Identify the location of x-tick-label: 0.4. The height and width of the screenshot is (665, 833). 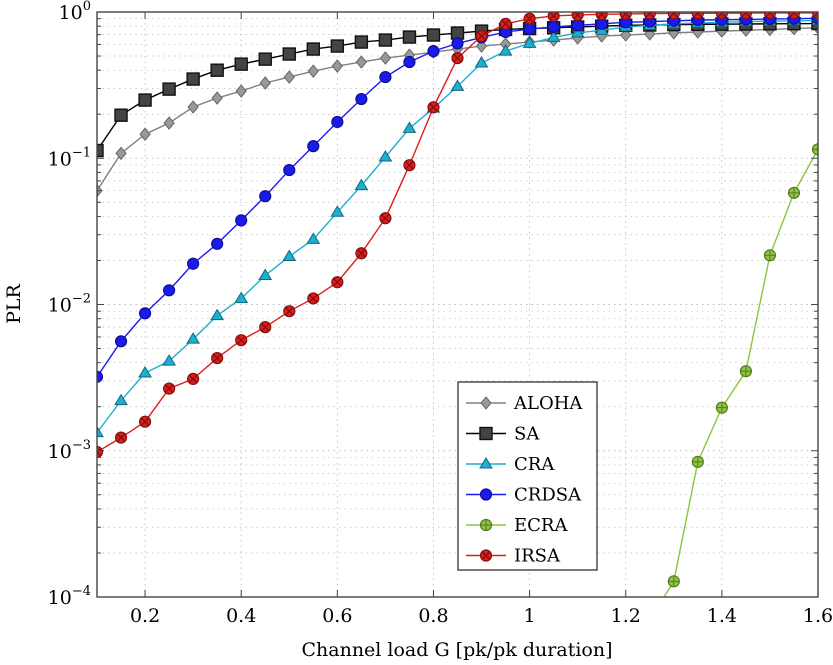
(241, 616).